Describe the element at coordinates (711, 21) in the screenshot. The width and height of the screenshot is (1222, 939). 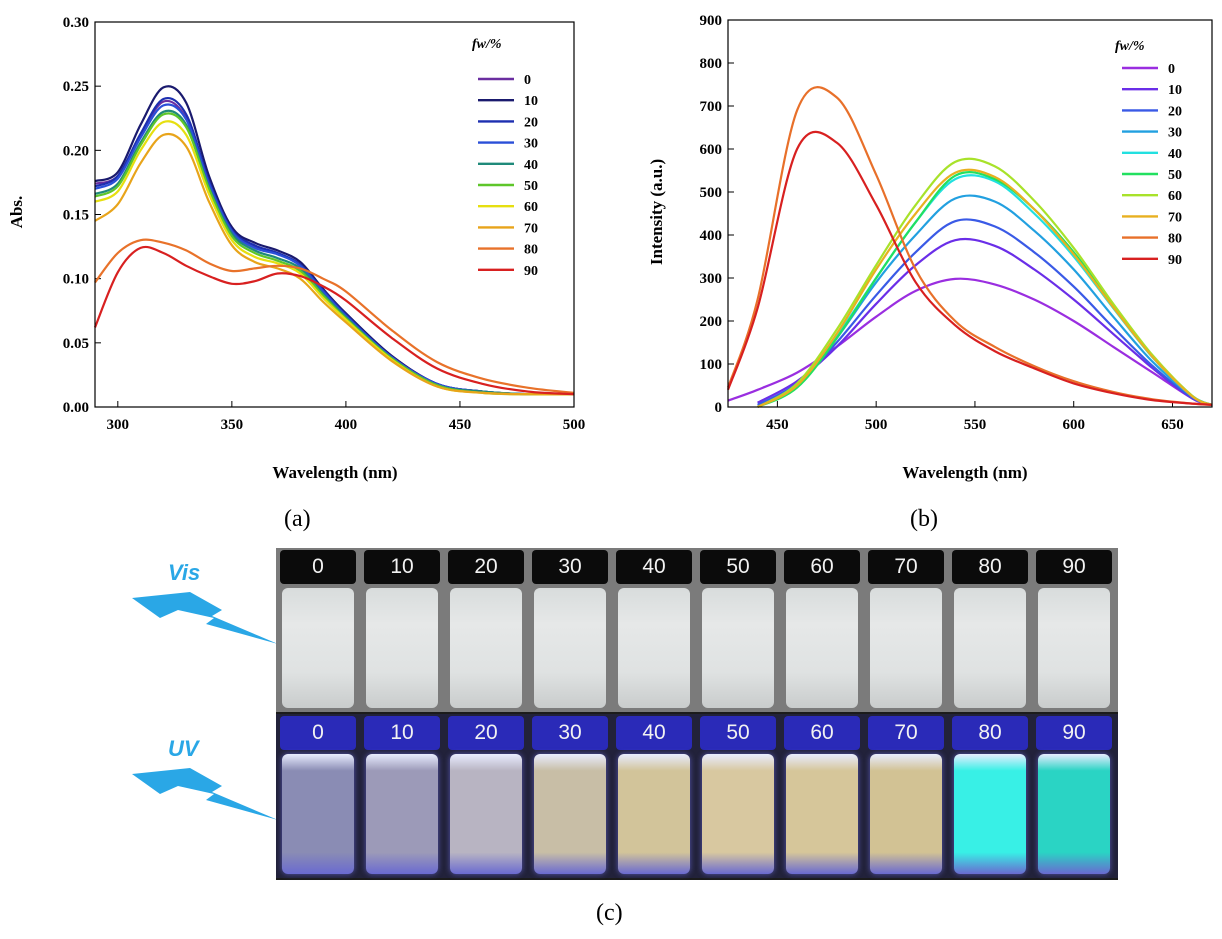
I see `y-tick-label: 900` at that location.